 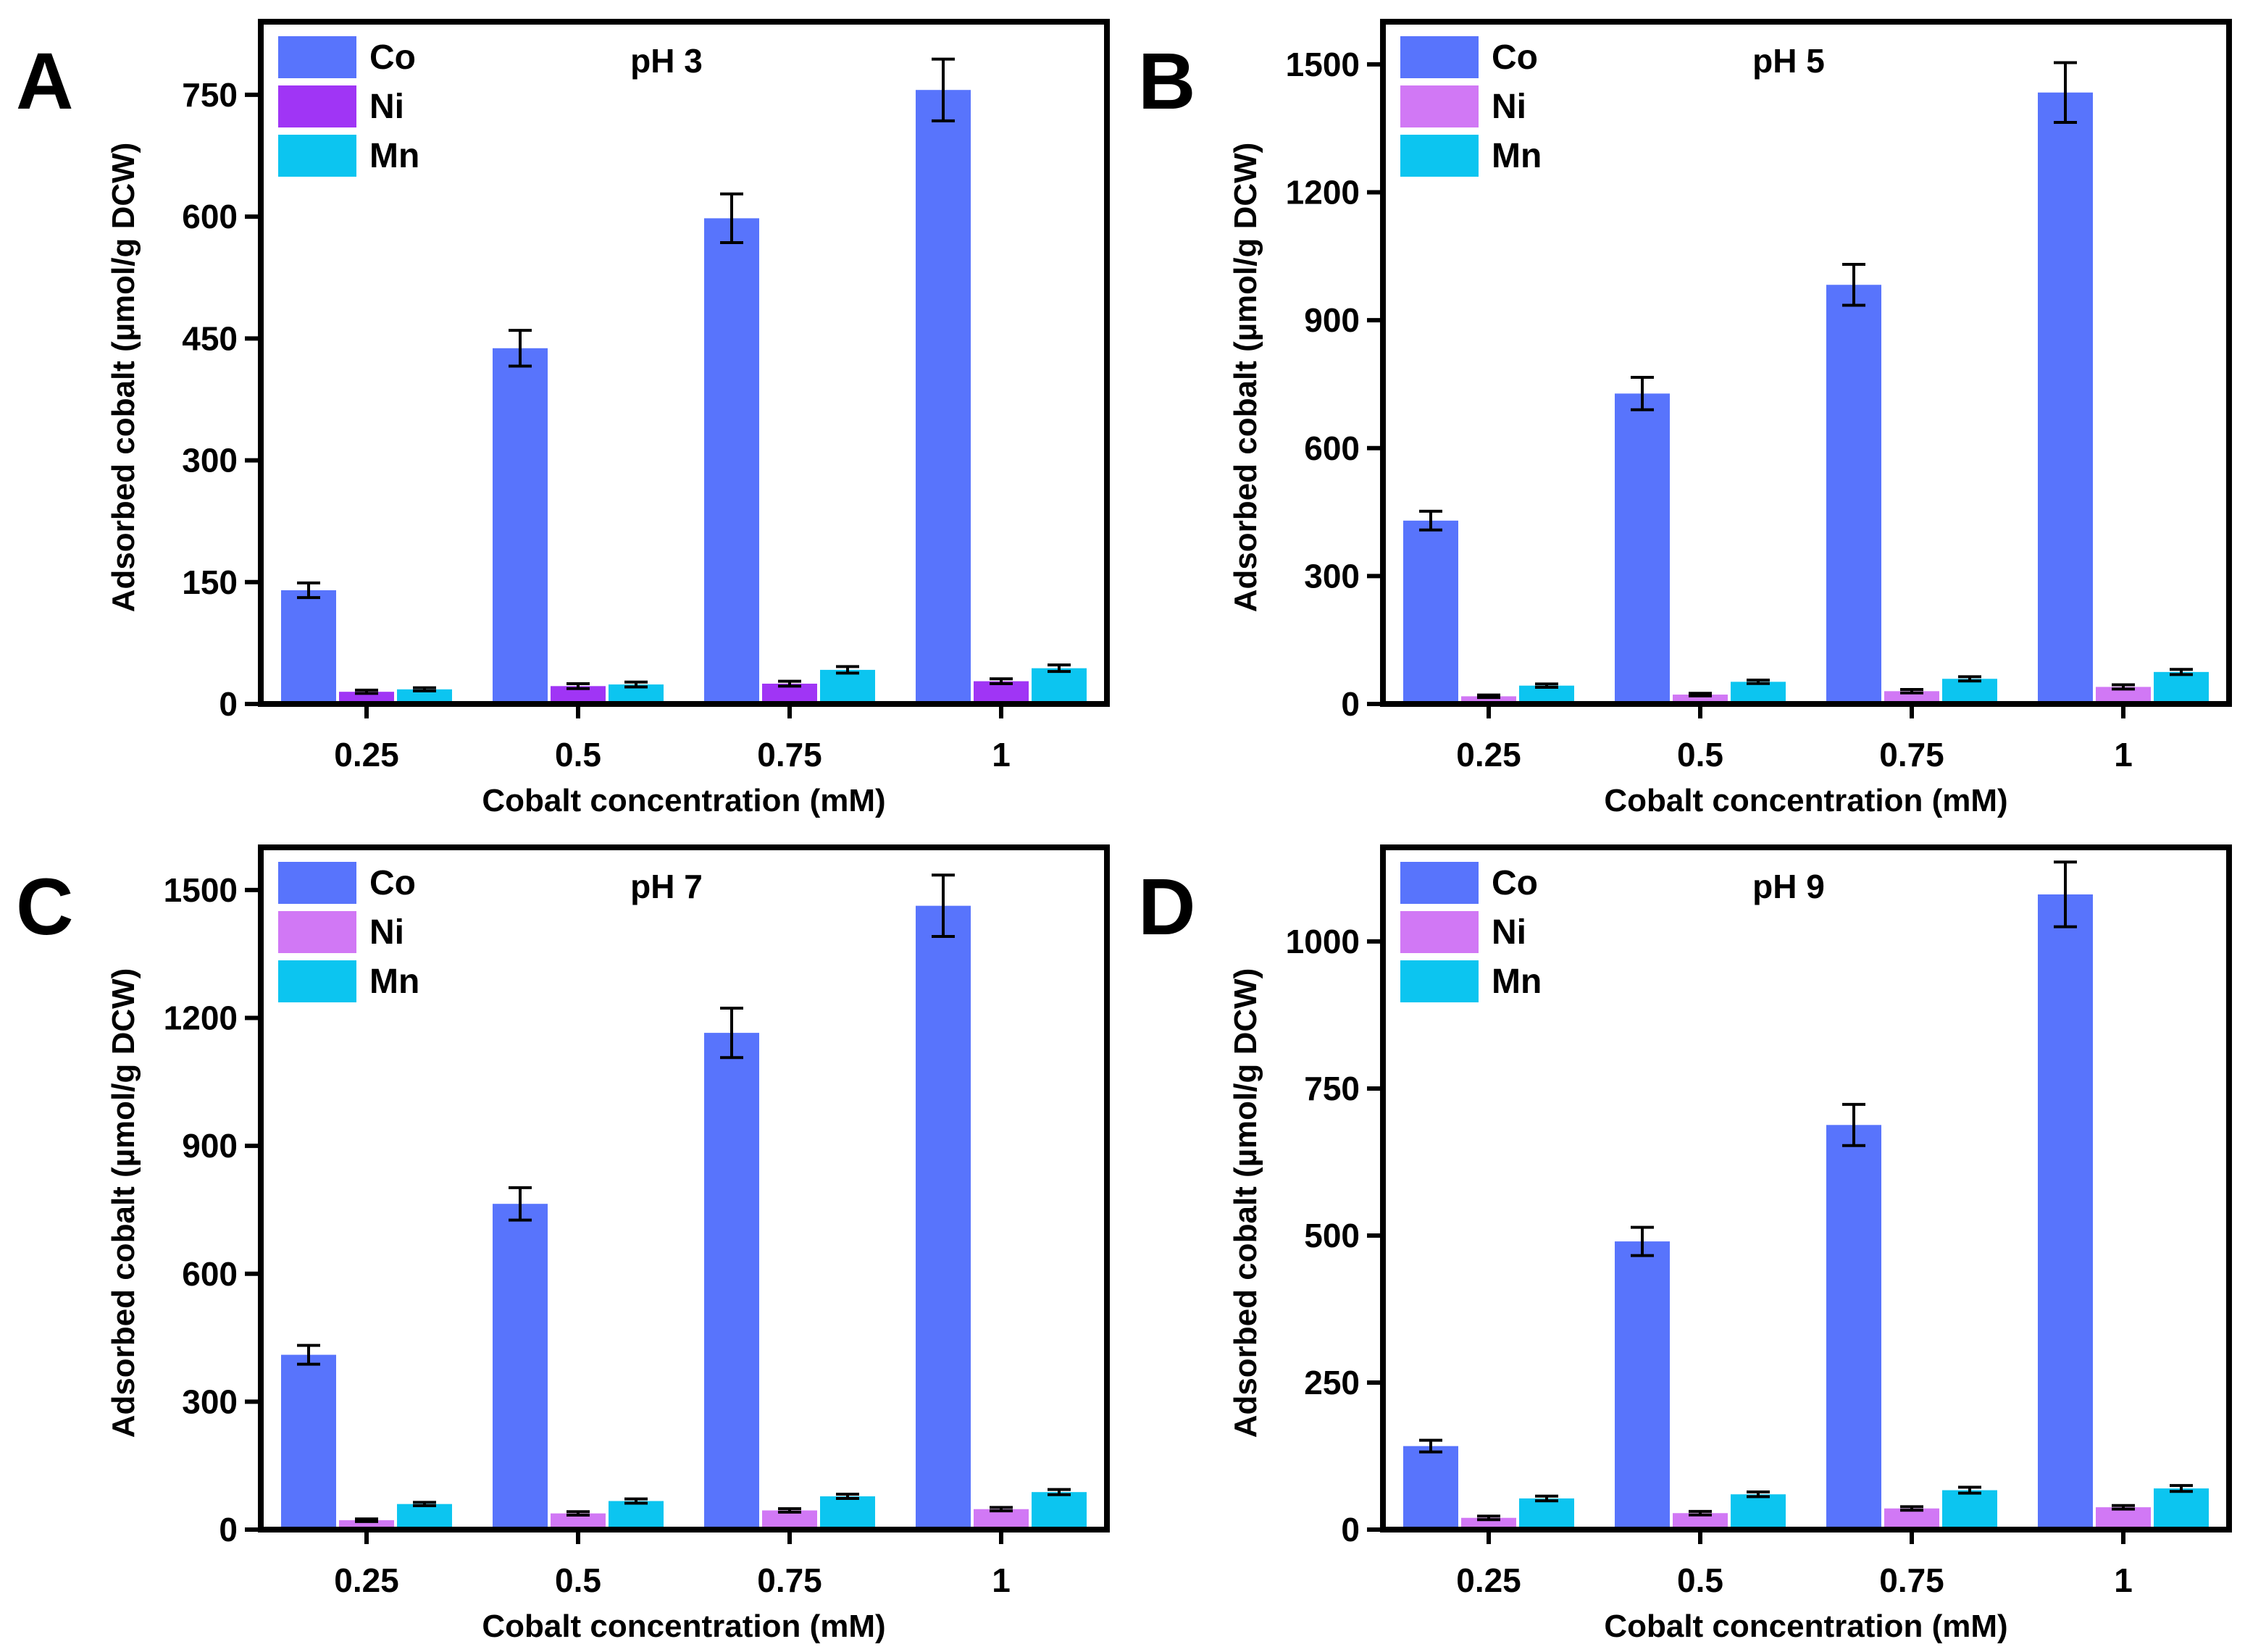 I want to click on y-tick-label: 1500, so click(x=1323, y=64).